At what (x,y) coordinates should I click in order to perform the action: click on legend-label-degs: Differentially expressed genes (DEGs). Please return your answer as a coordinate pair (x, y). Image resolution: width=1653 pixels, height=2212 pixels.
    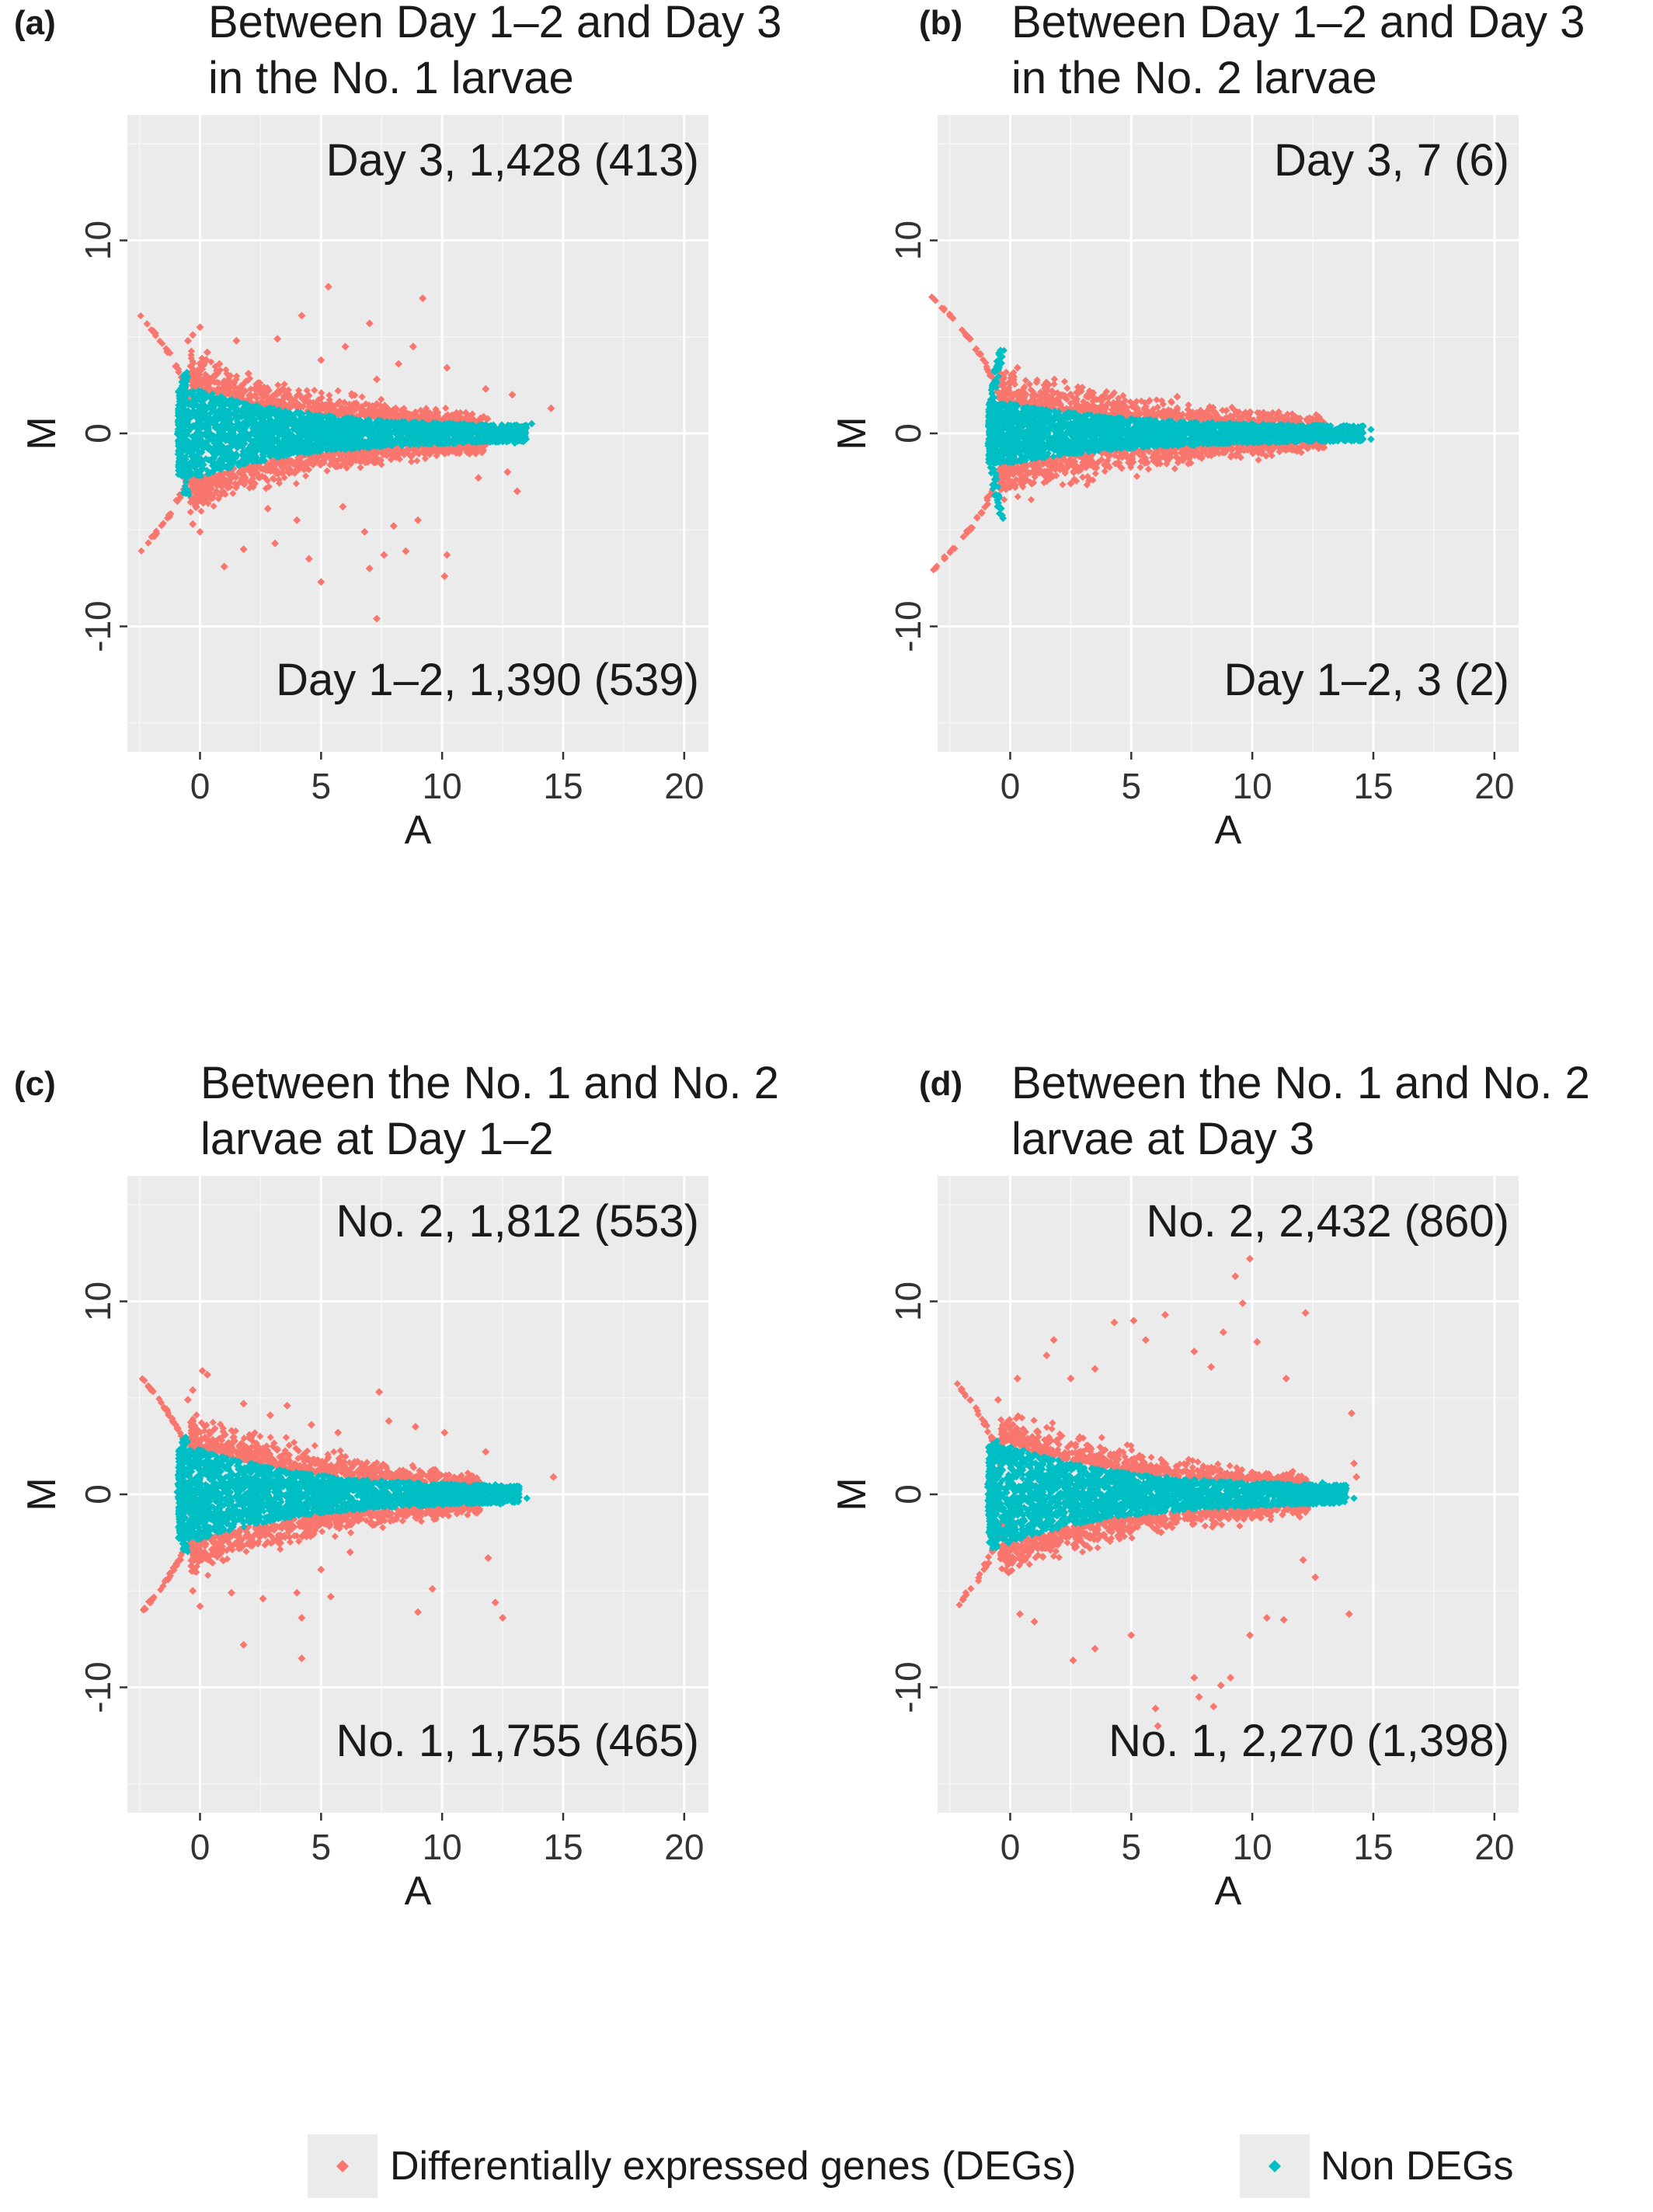
    Looking at the image, I should click on (733, 2166).